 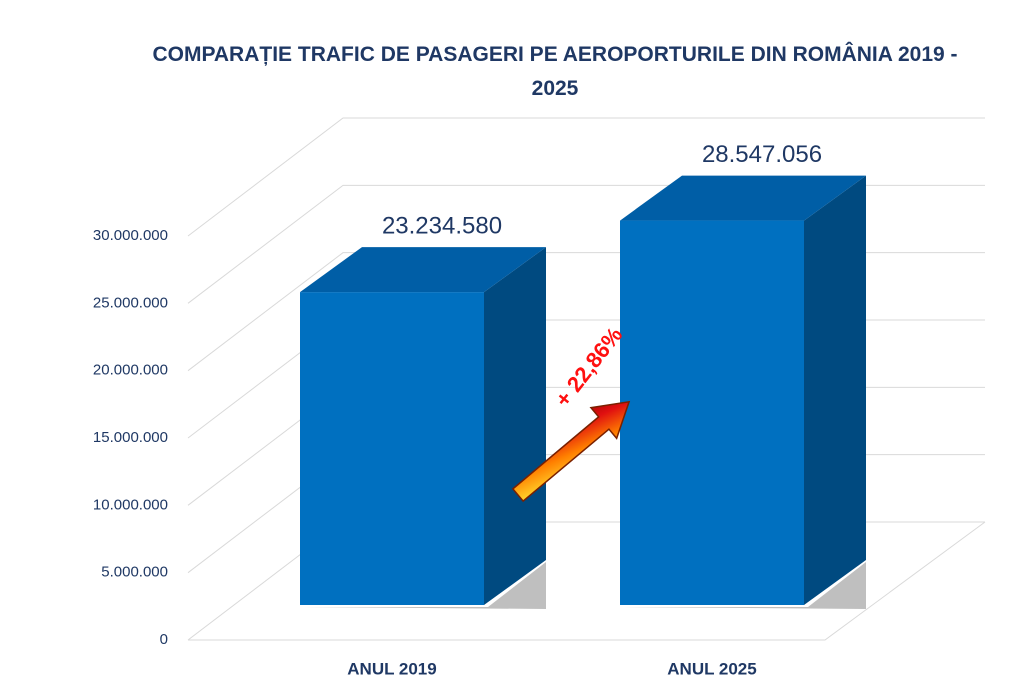 What do you see at coordinates (391, 668) in the screenshot?
I see `x-tick-label: ANUL 2019` at bounding box center [391, 668].